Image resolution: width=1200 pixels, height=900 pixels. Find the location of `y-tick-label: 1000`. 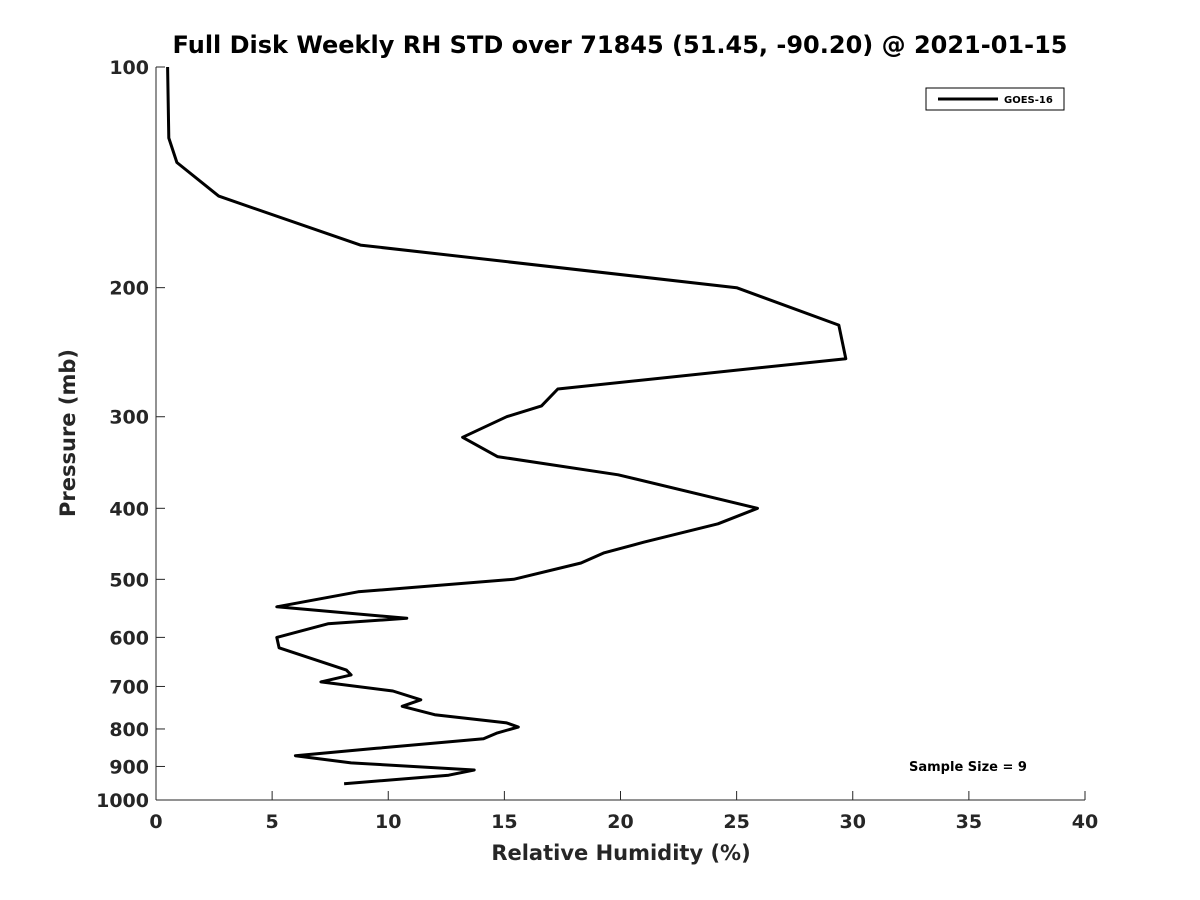

y-tick-label: 1000 is located at coordinates (122, 801).